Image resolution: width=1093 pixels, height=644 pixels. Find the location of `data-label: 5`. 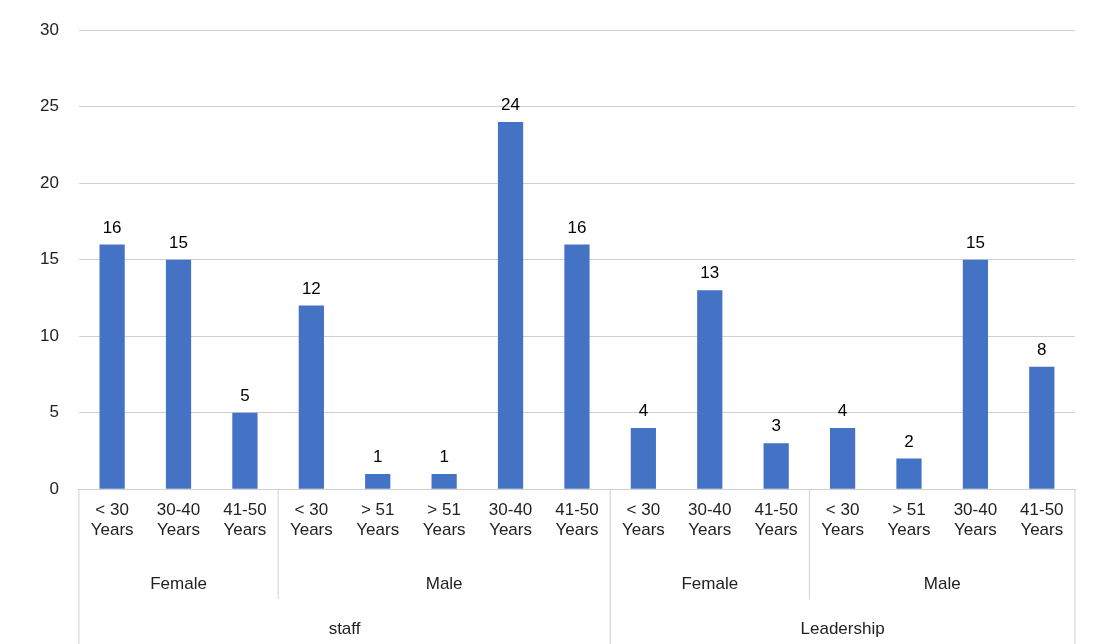

data-label: 5 is located at coordinates (245, 395).